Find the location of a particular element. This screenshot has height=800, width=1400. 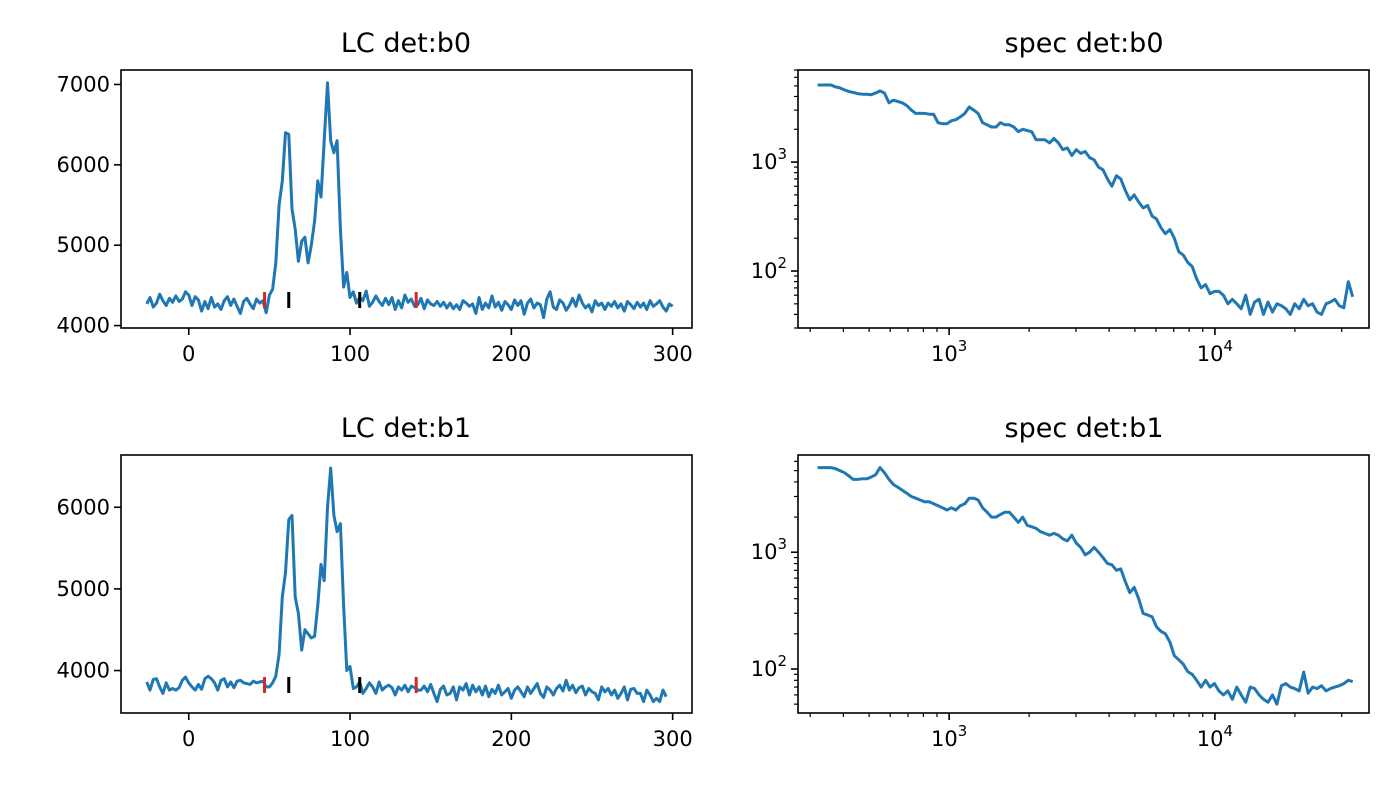

y-tick-label: 7000 is located at coordinates (83, 84).